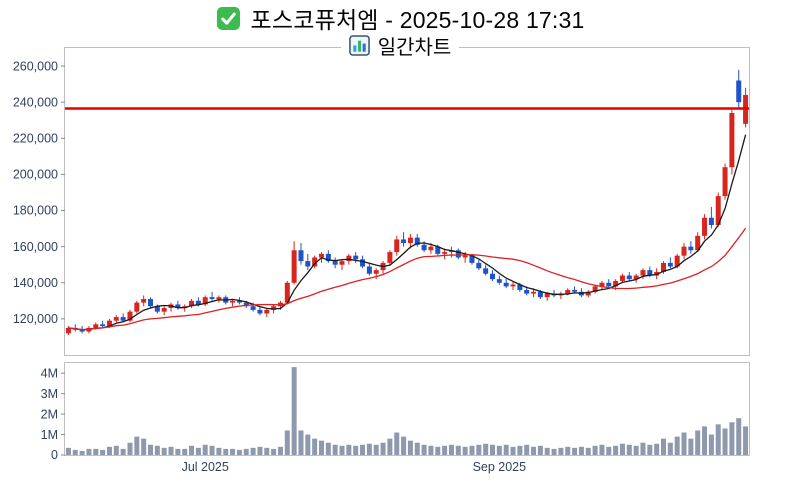  Describe the element at coordinates (35, 283) in the screenshot. I see `price-tick-label: 140,000` at that location.